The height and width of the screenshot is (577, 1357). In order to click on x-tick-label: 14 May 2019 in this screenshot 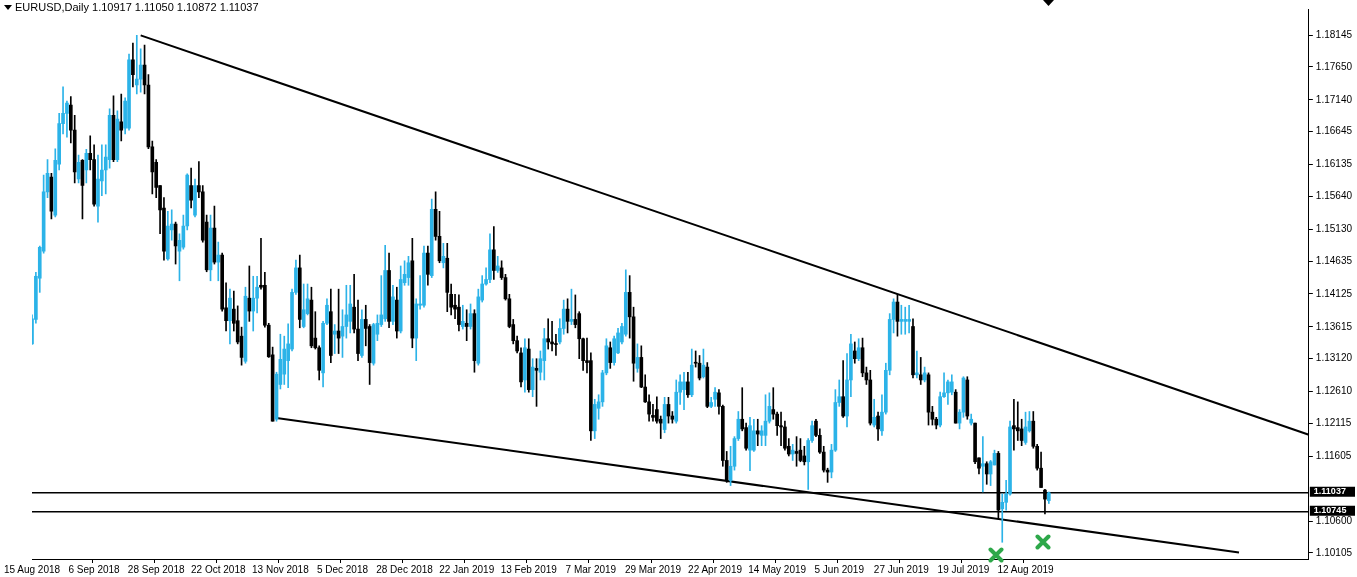, I will do `click(777, 569)`.